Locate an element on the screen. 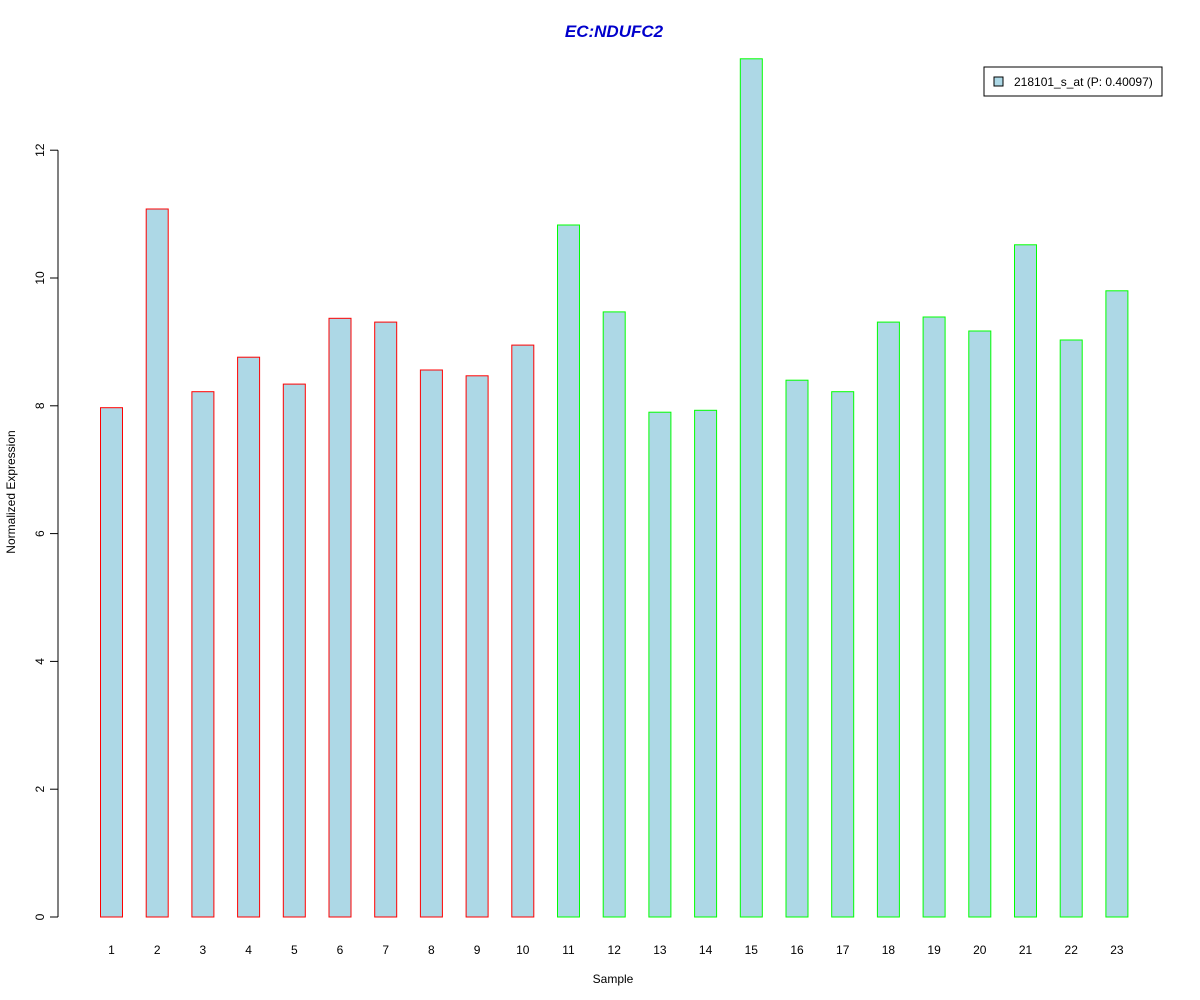  x-tick-label: 11 is located at coordinates (568, 950).